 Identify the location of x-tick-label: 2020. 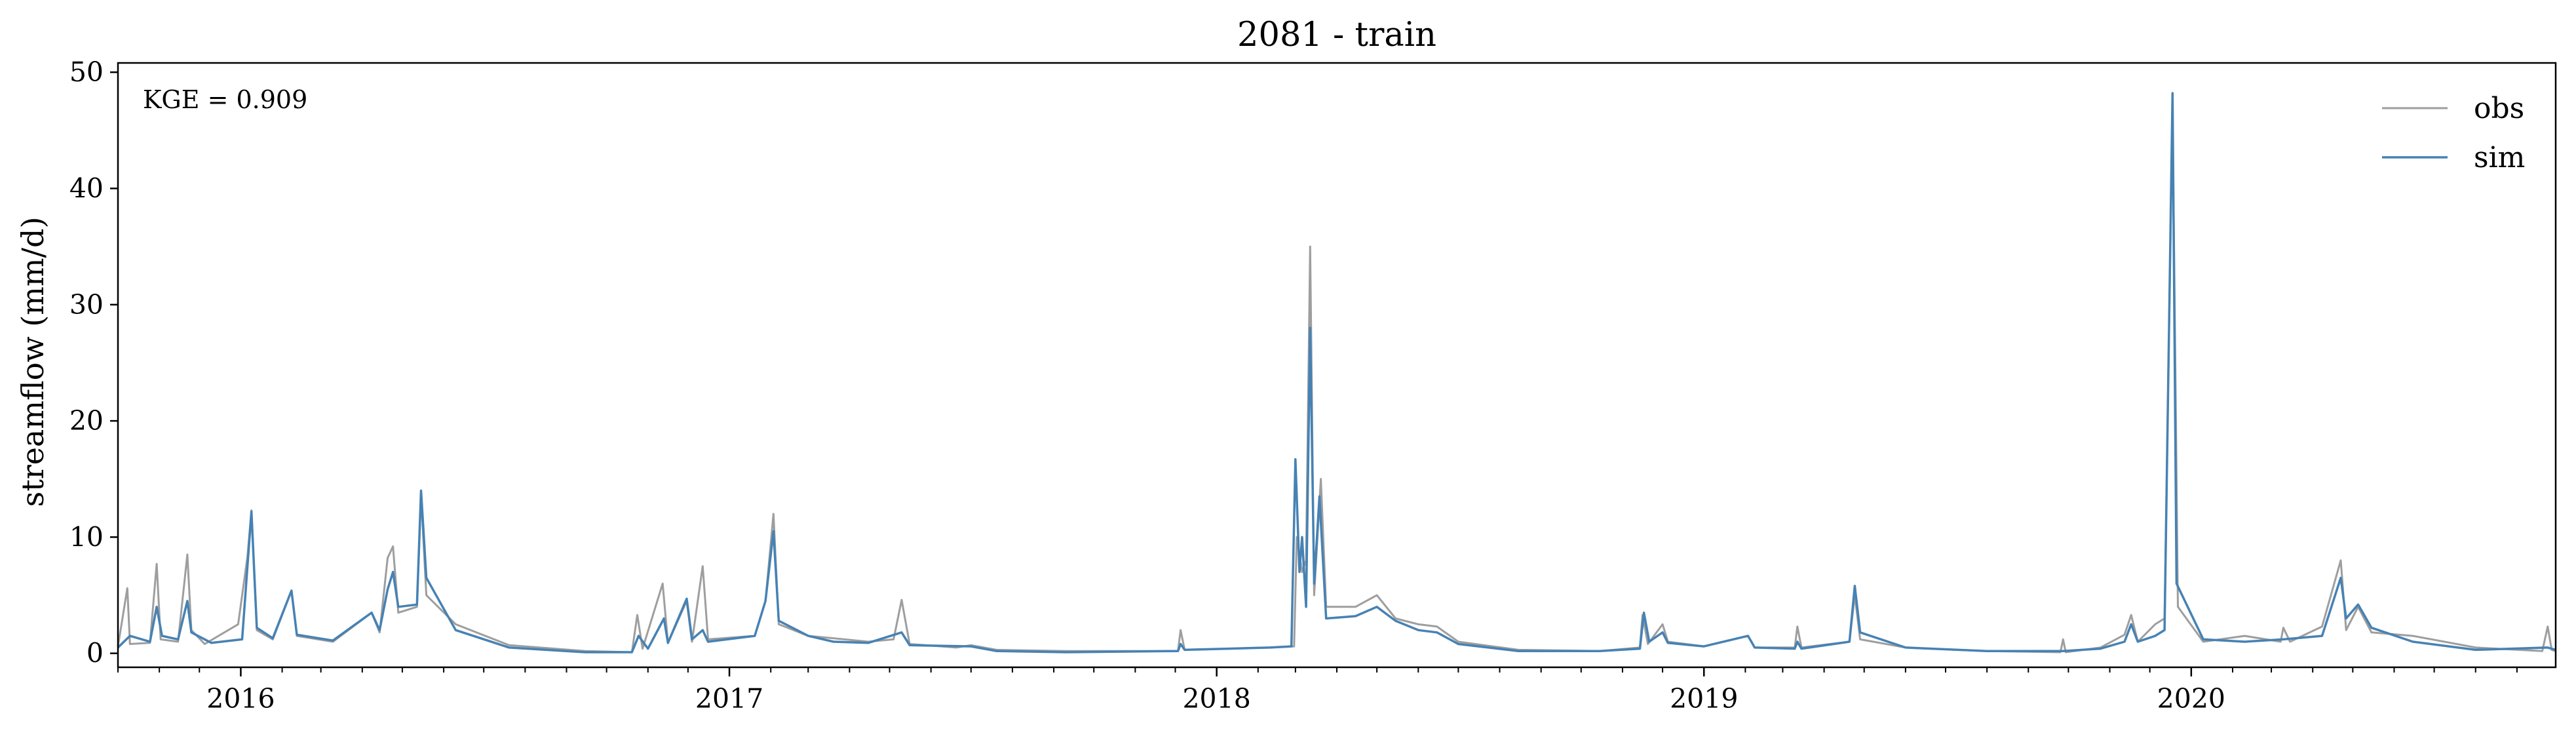
(2191, 698).